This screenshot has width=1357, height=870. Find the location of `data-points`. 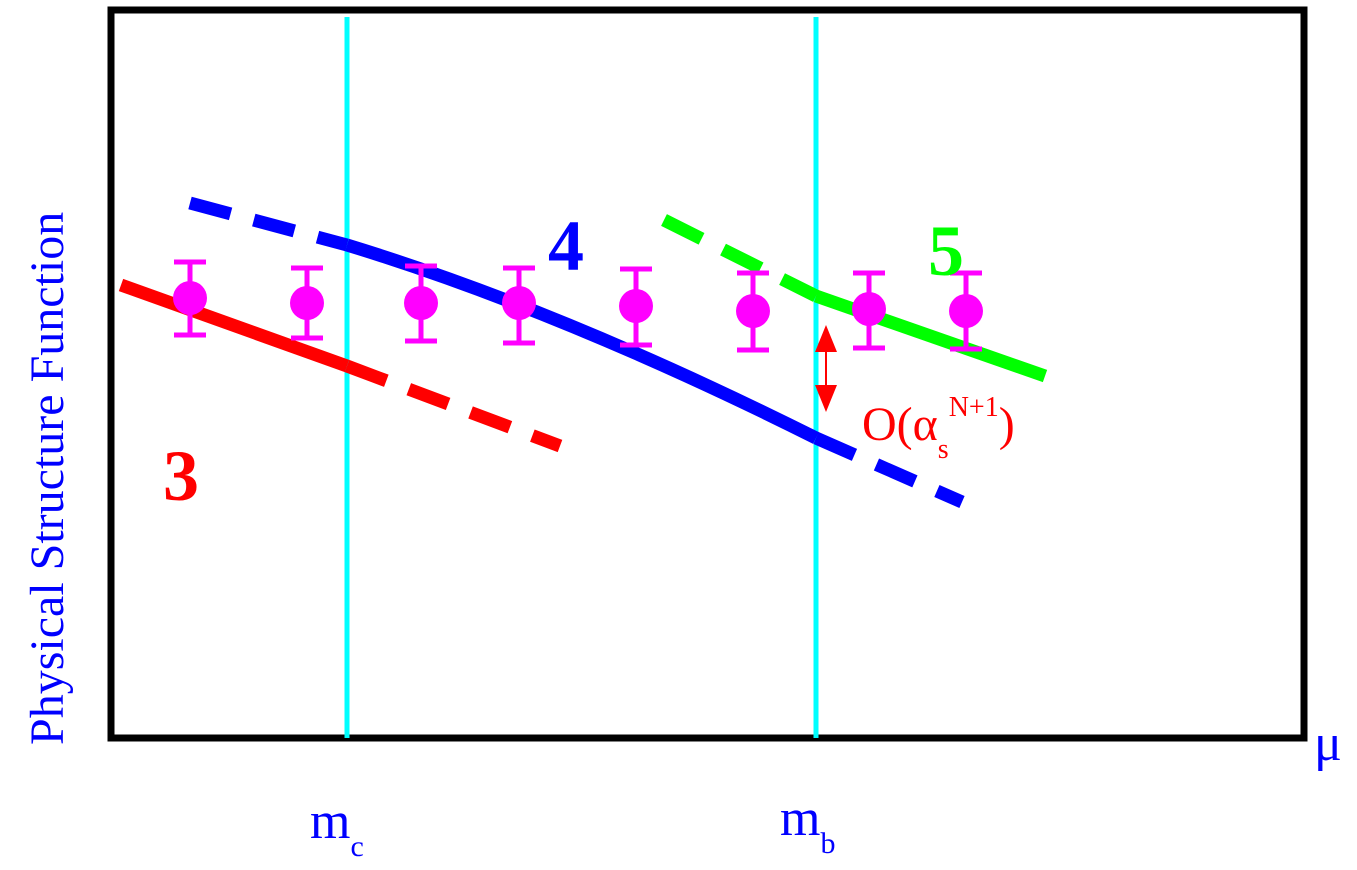

data-points is located at coordinates (578, 306).